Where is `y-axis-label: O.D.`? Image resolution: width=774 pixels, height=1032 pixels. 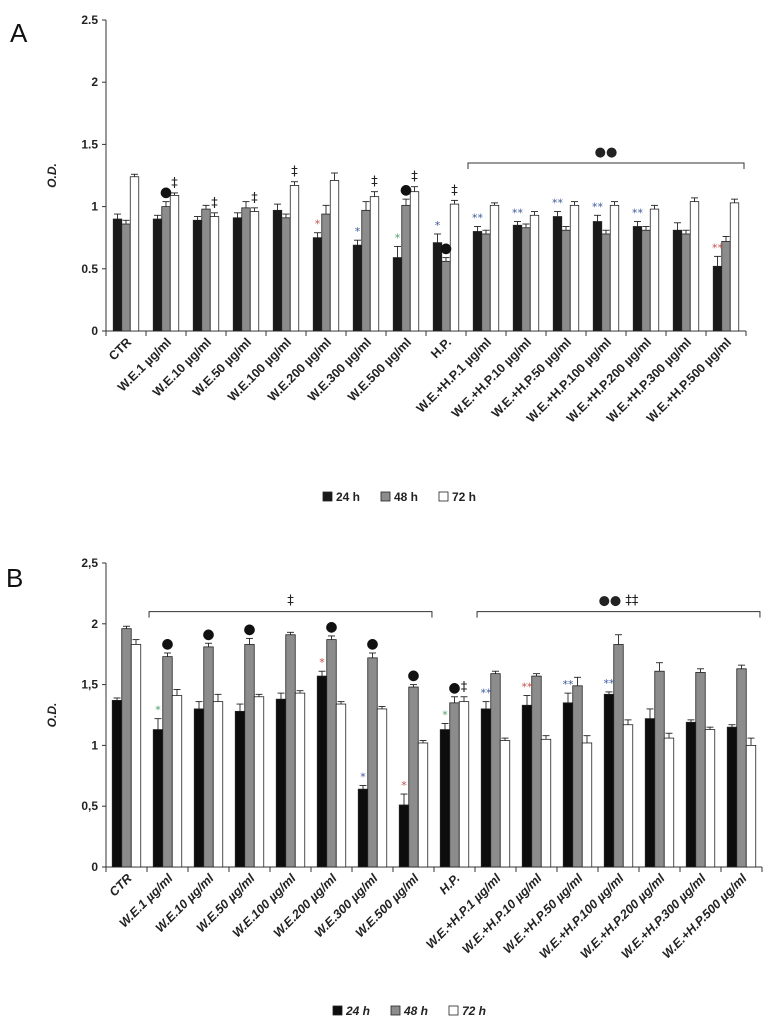
y-axis-label: O.D. is located at coordinates (52, 715).